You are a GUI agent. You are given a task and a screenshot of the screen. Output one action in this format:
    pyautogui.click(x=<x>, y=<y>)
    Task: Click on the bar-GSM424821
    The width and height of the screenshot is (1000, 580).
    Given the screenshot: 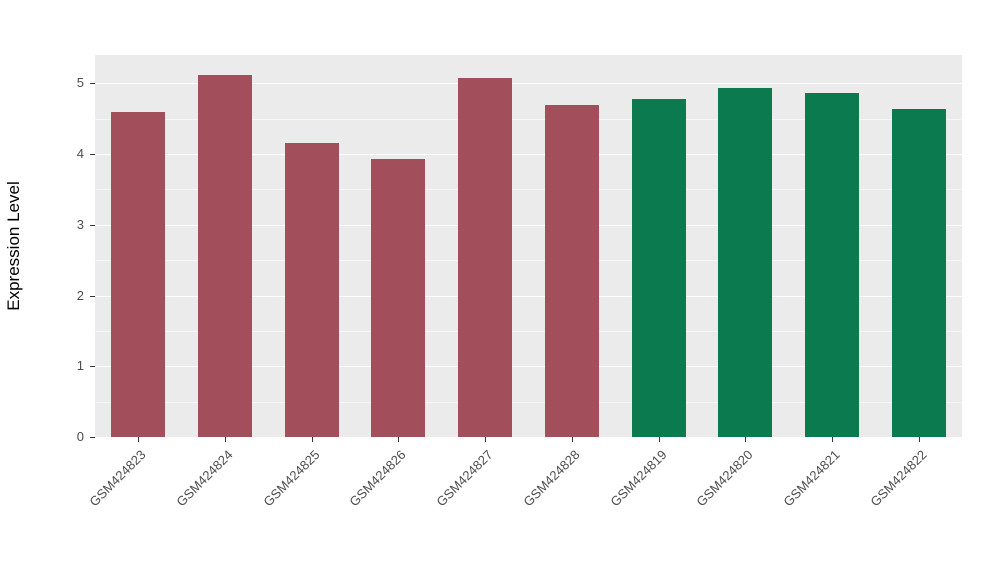 What is the action you would take?
    pyautogui.click(x=831, y=264)
    